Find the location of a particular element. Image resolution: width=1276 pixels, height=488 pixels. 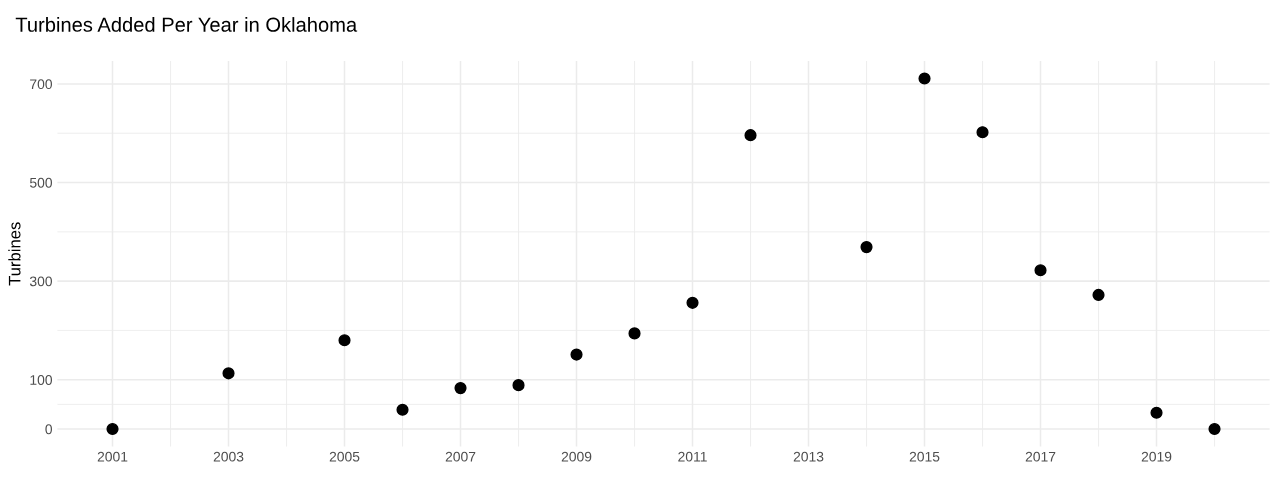

x-tick-label: 2015 is located at coordinates (924, 456).